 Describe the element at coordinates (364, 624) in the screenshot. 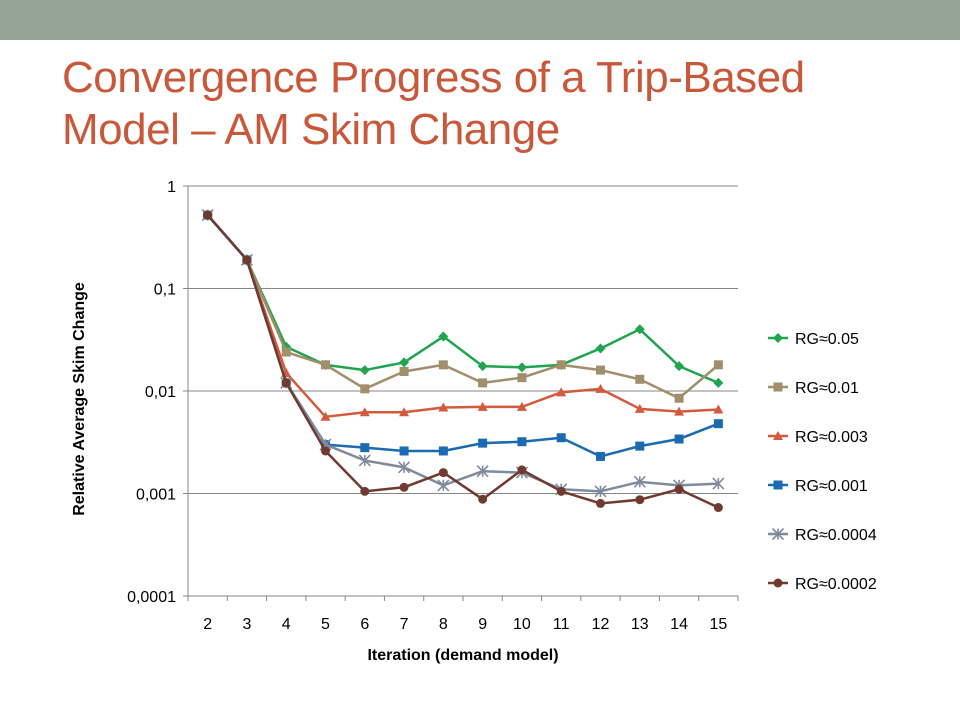

I see `x-tick-label: 6` at that location.